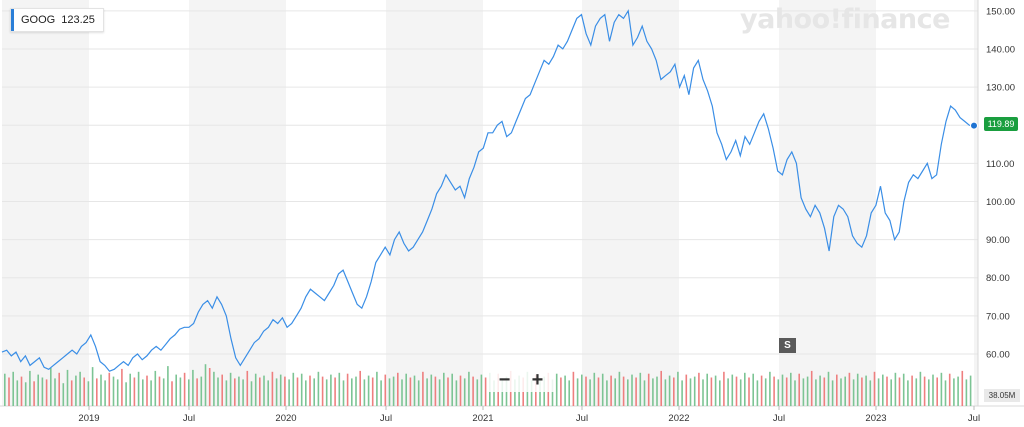 The image size is (1024, 427). I want to click on volume-bars, so click(488, 385).